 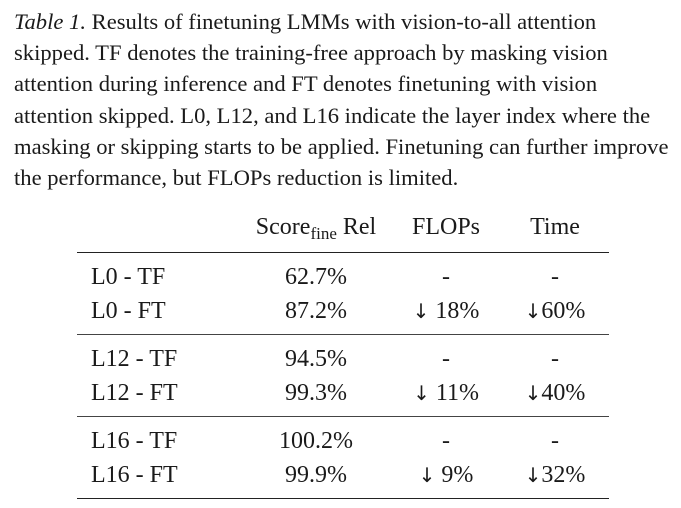 I want to click on table-row: L12 - TF 94.5% - -, so click(x=343, y=356).